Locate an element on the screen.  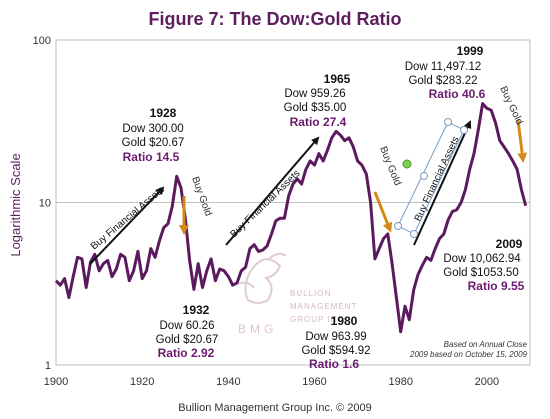
annotation-1932-gold: Gold $20.67 is located at coordinates (187, 340).